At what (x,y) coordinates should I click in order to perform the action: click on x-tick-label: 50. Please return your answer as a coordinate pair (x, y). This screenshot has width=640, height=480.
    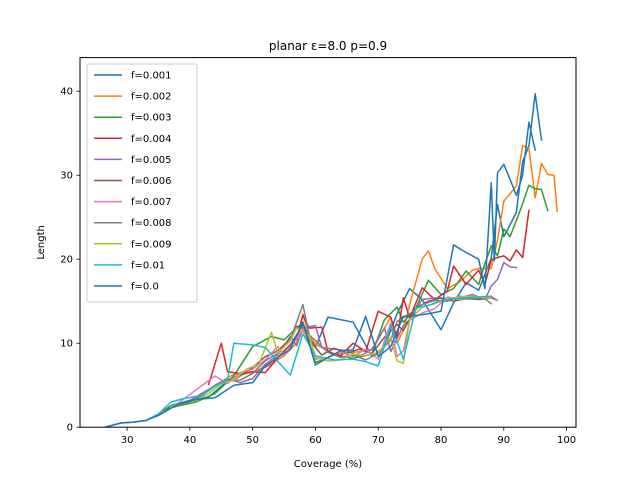
    Looking at the image, I should click on (252, 440).